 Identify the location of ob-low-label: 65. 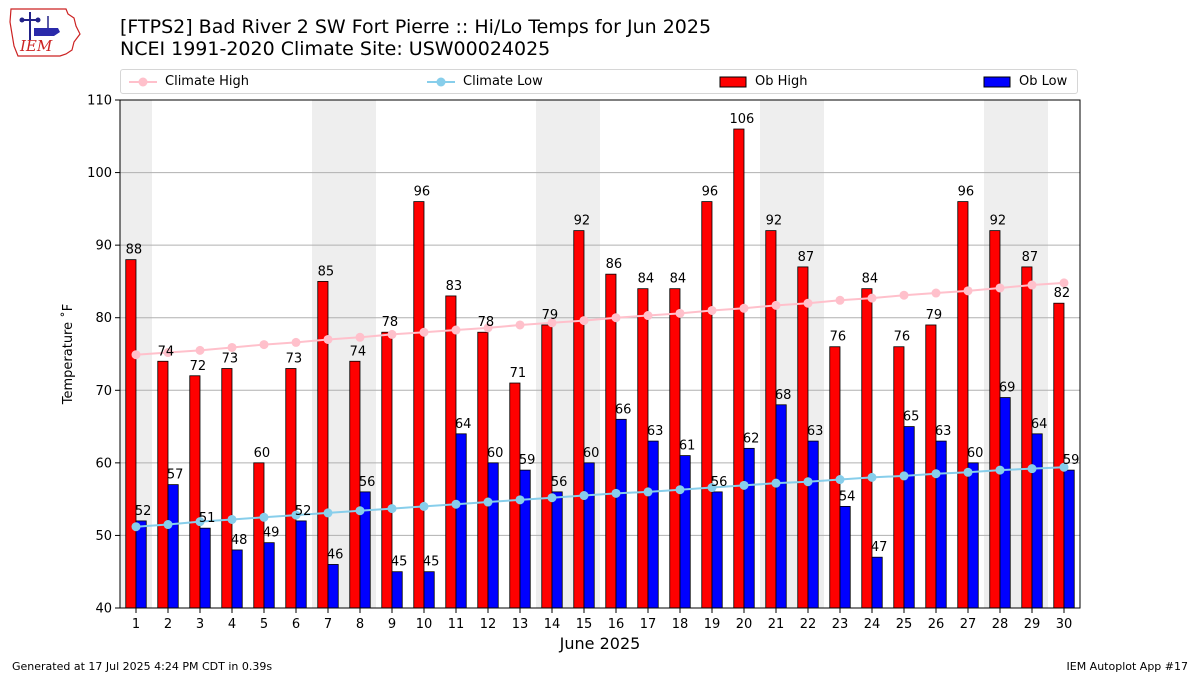
(911, 417).